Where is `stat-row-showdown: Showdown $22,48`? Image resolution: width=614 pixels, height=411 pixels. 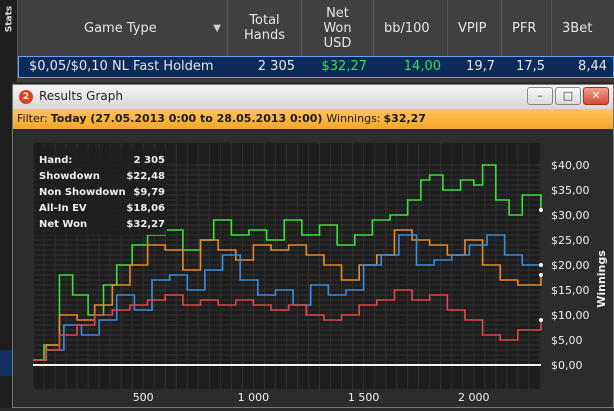
stat-row-showdown: Showdown $22,48 is located at coordinates (102, 177).